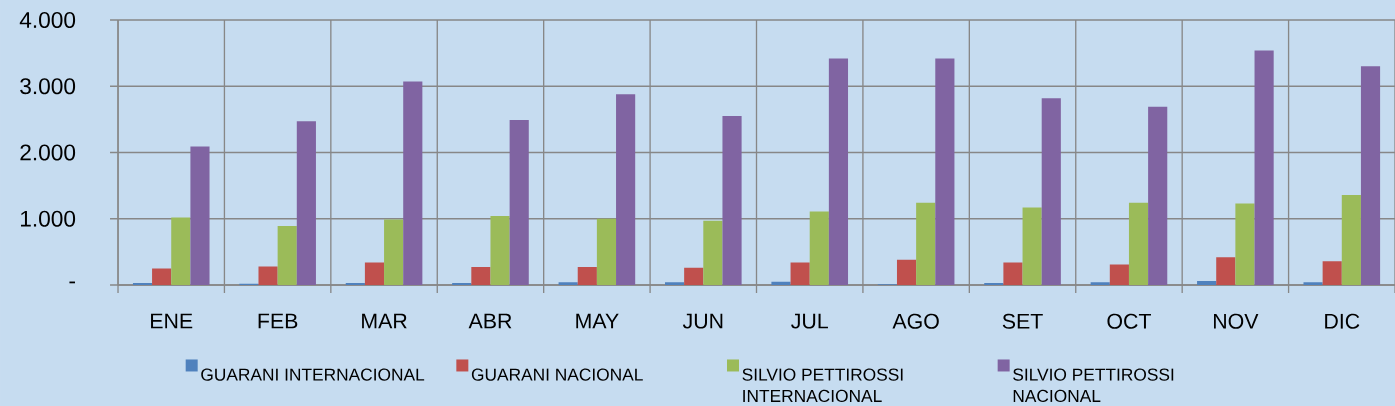 The width and height of the screenshot is (1395, 406). Describe the element at coordinates (702, 321) in the screenshot. I see `x-tick-label: JUN` at that location.